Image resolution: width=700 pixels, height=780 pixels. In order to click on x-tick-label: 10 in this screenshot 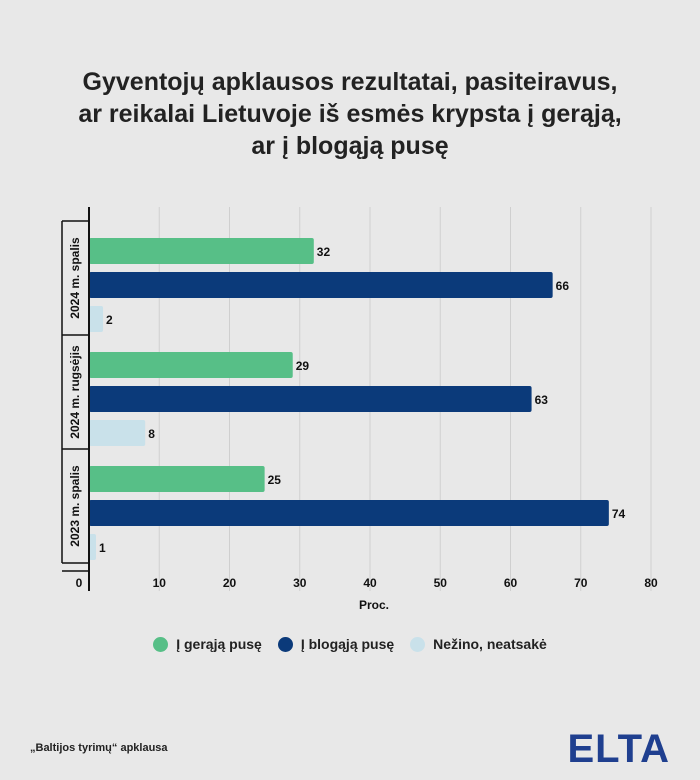, I will do `click(160, 583)`.